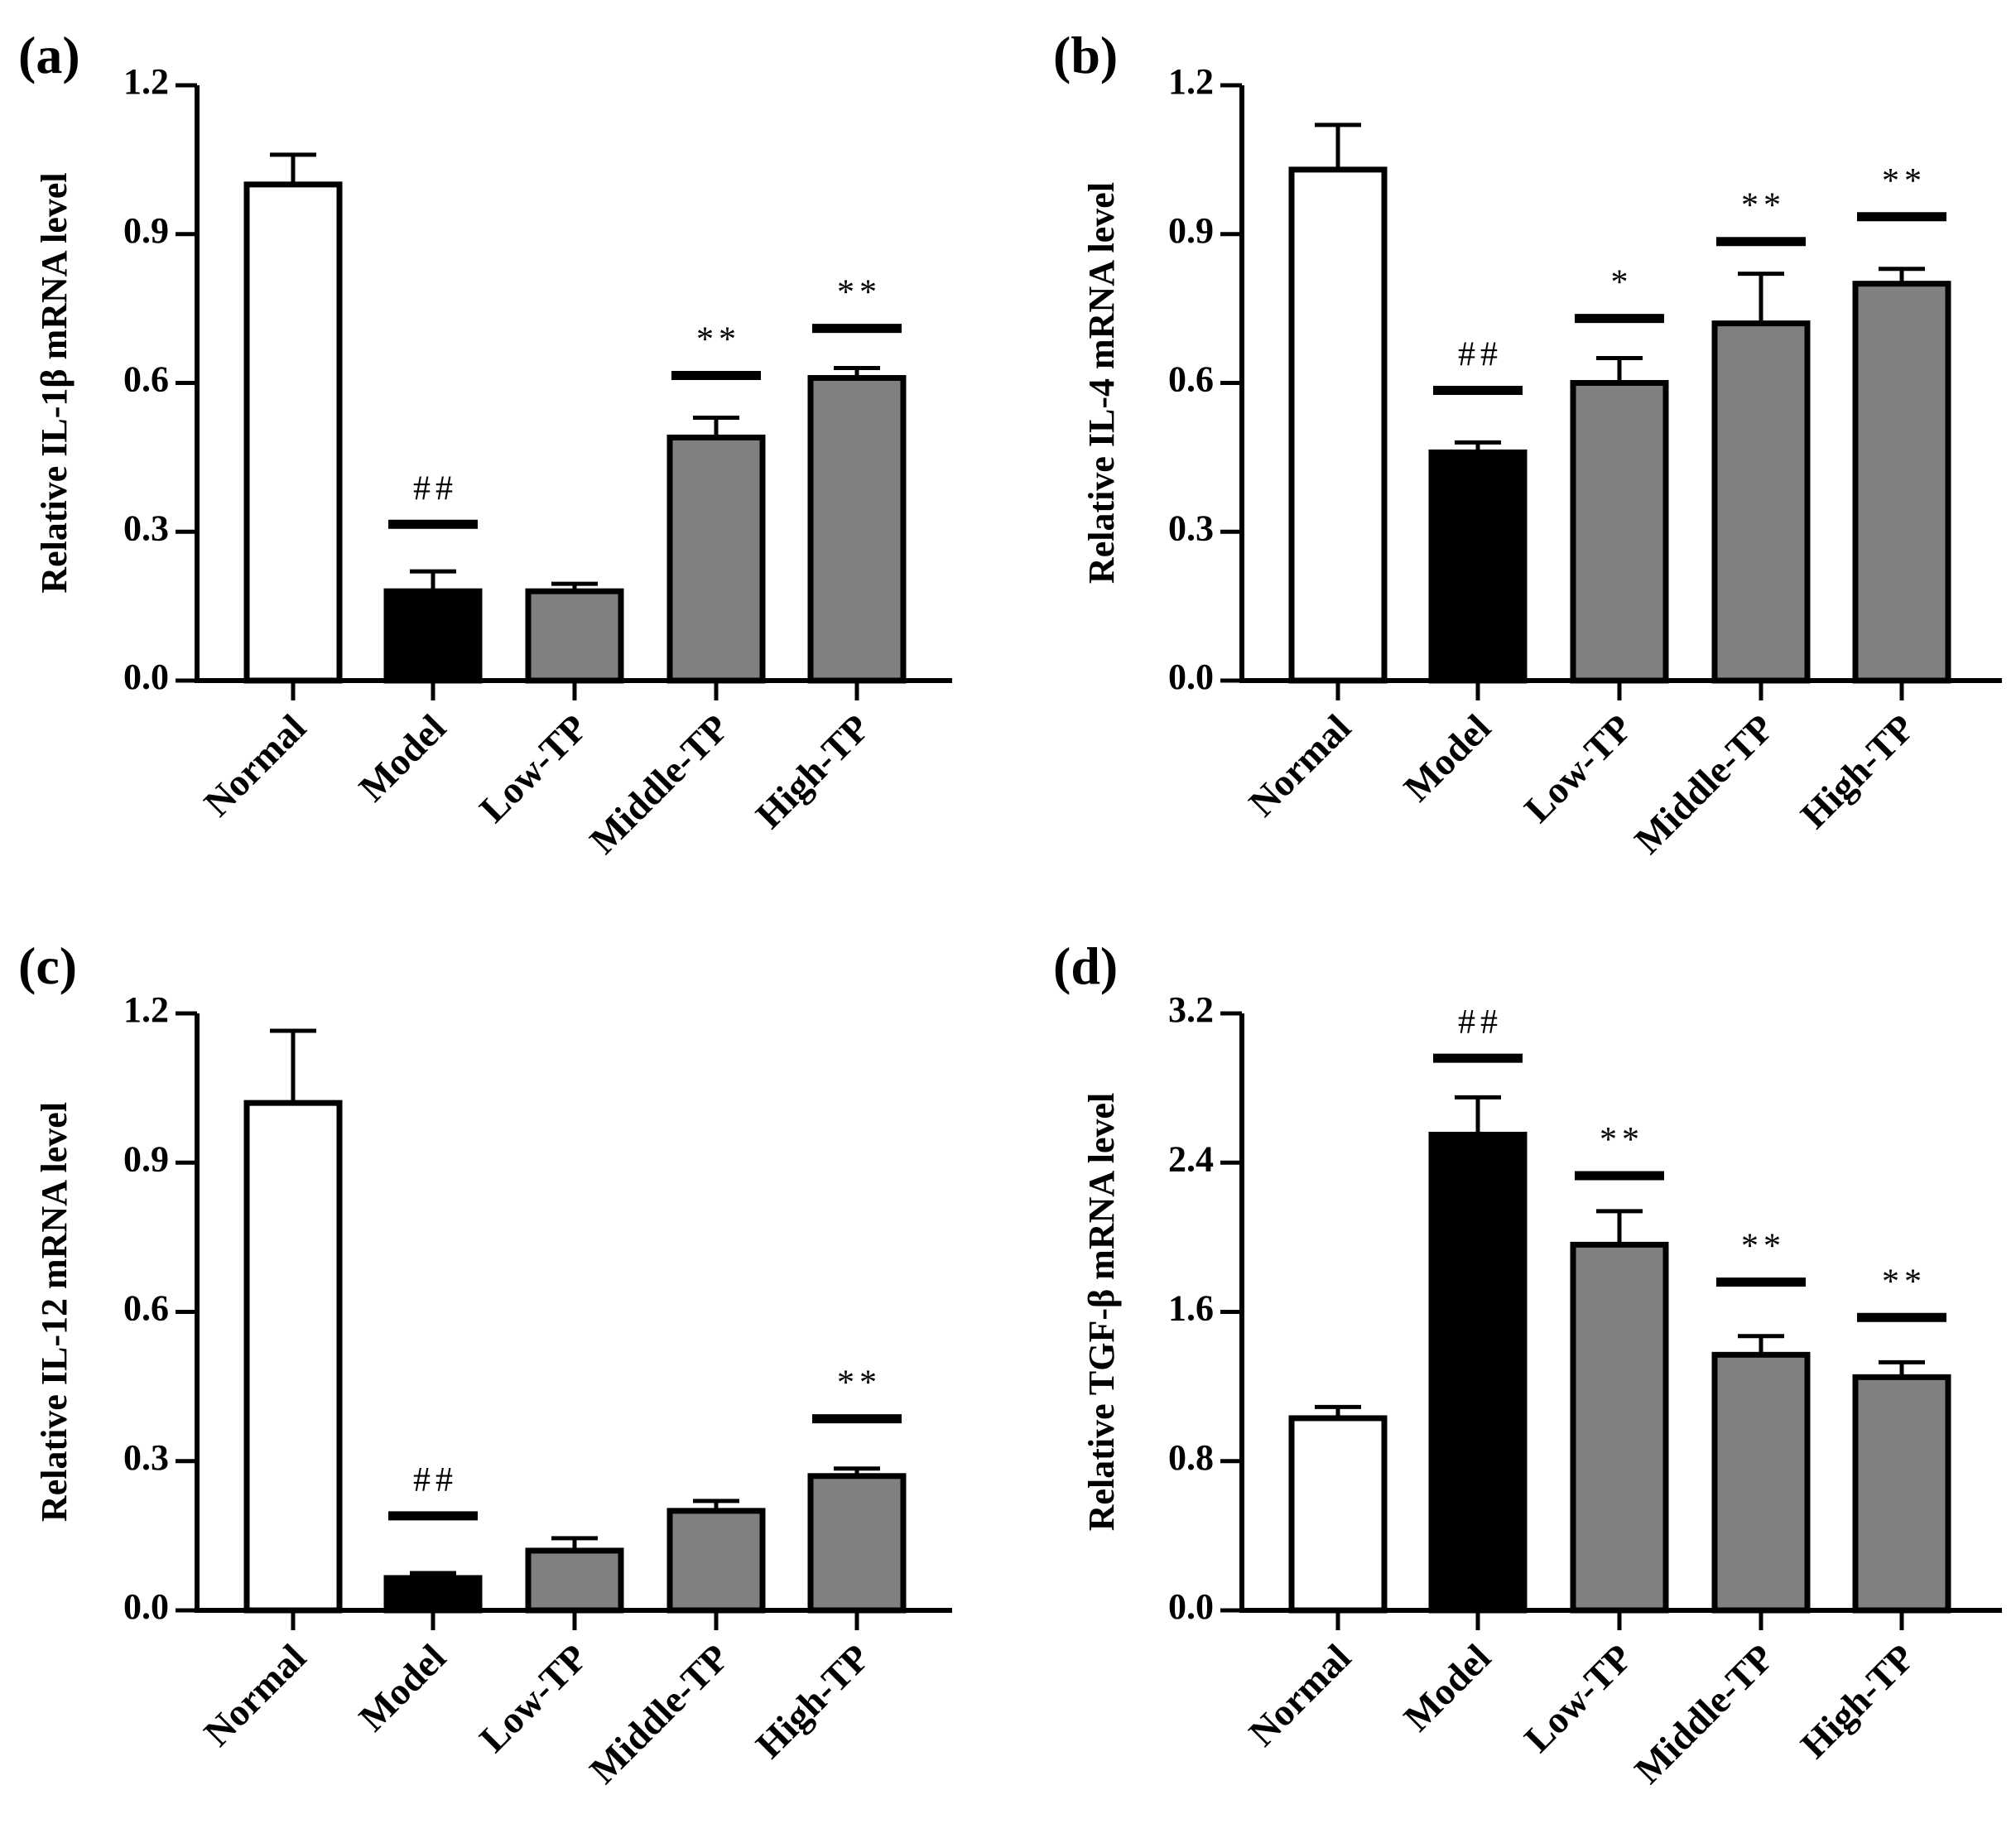 This screenshot has width=2016, height=1843. What do you see at coordinates (1085, 55) in the screenshot?
I see `panel-letter: (b)` at bounding box center [1085, 55].